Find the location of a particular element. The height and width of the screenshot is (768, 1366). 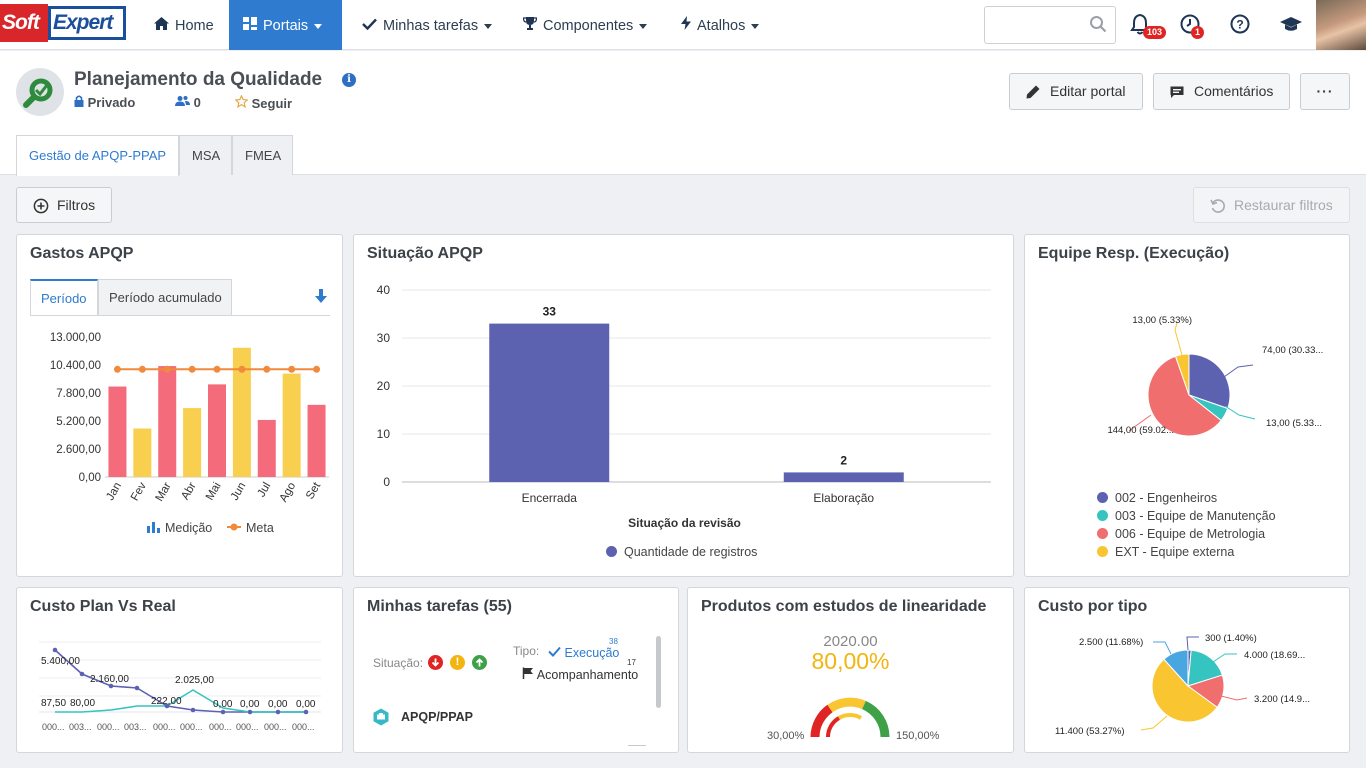

data-label: 33 is located at coordinates (550, 312).